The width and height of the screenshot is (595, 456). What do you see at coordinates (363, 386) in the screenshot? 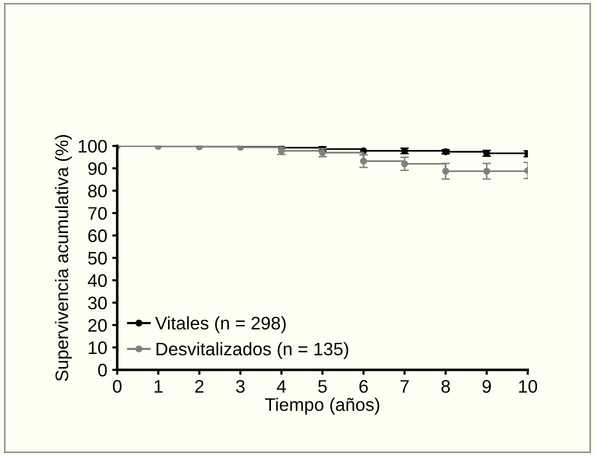
I see `x-tick-label: 6` at bounding box center [363, 386].